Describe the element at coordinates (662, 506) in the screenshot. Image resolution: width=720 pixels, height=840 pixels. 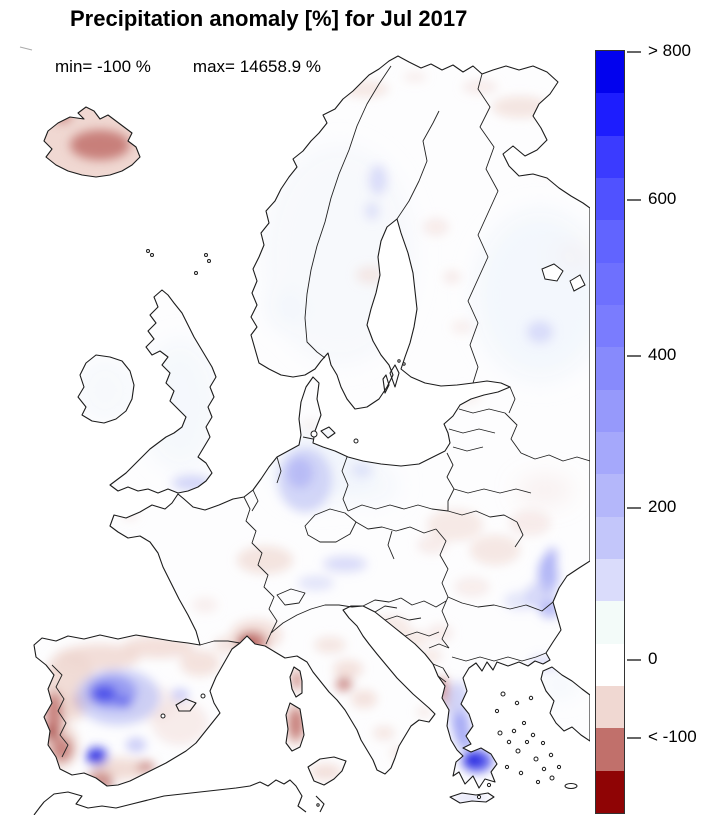
I see `colorbar-tick-label: 200` at that location.